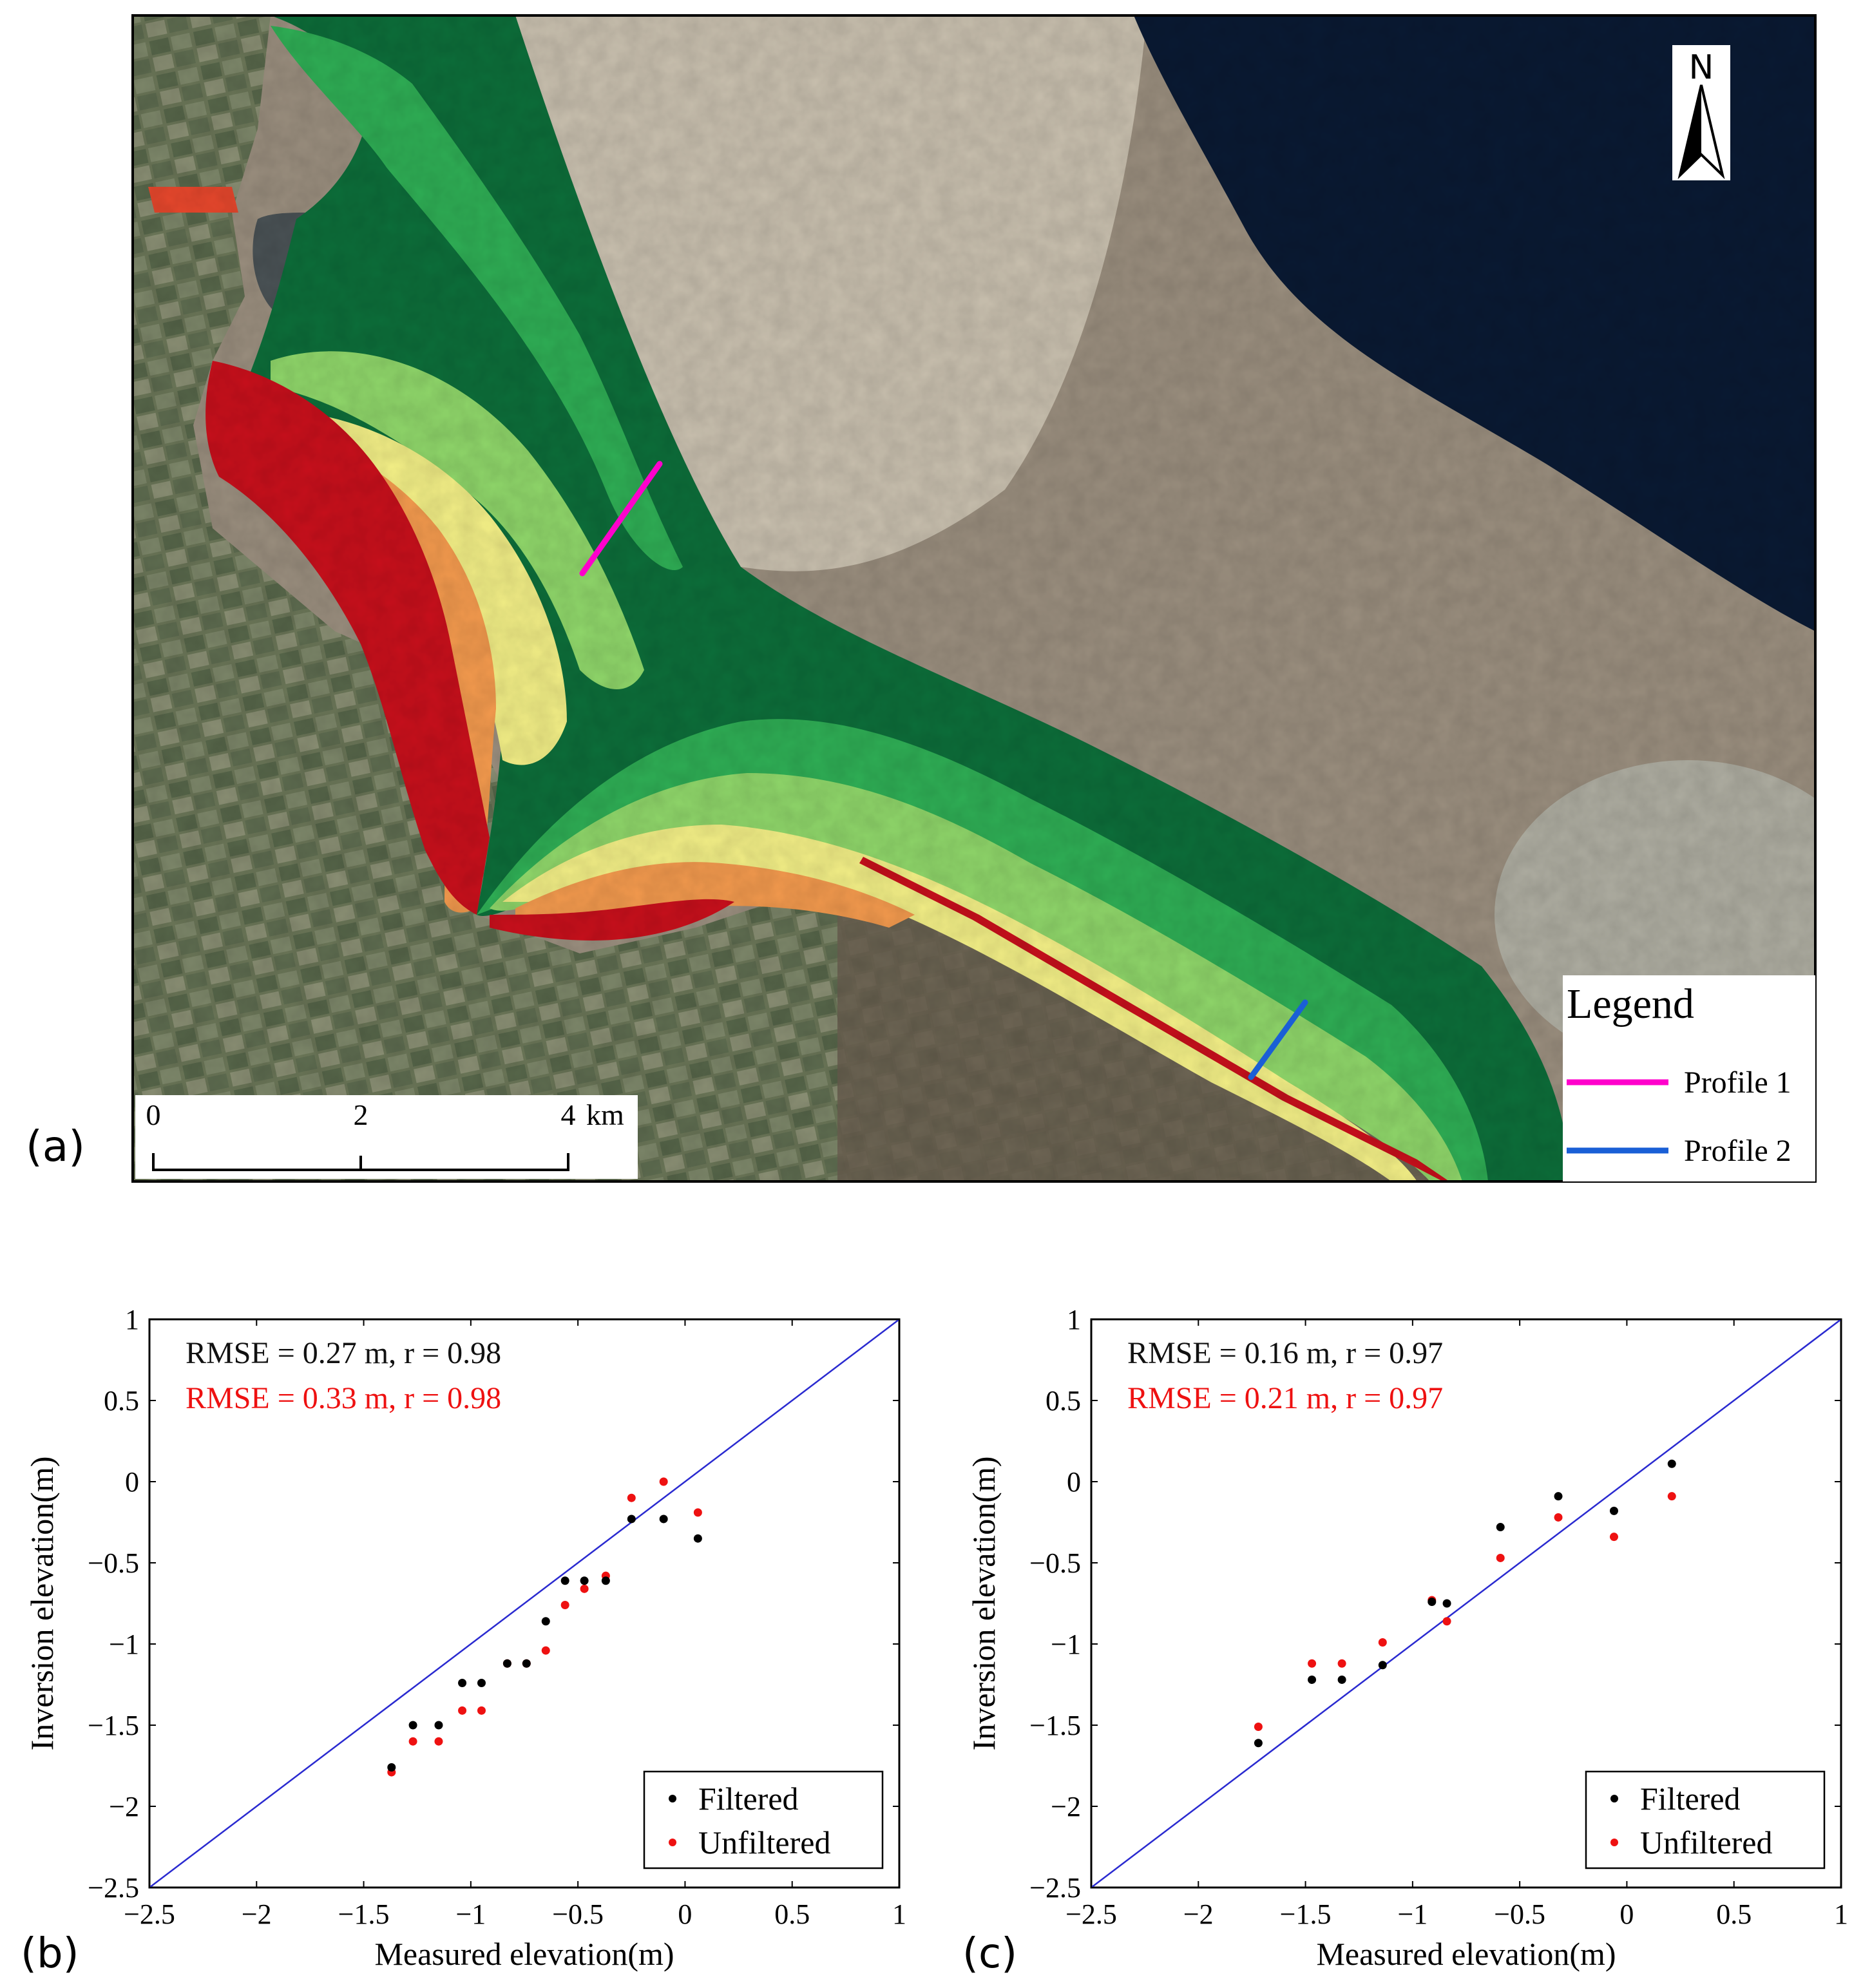  Describe the element at coordinates (792, 1914) in the screenshot. I see `x-tick-label: 0.5` at that location.